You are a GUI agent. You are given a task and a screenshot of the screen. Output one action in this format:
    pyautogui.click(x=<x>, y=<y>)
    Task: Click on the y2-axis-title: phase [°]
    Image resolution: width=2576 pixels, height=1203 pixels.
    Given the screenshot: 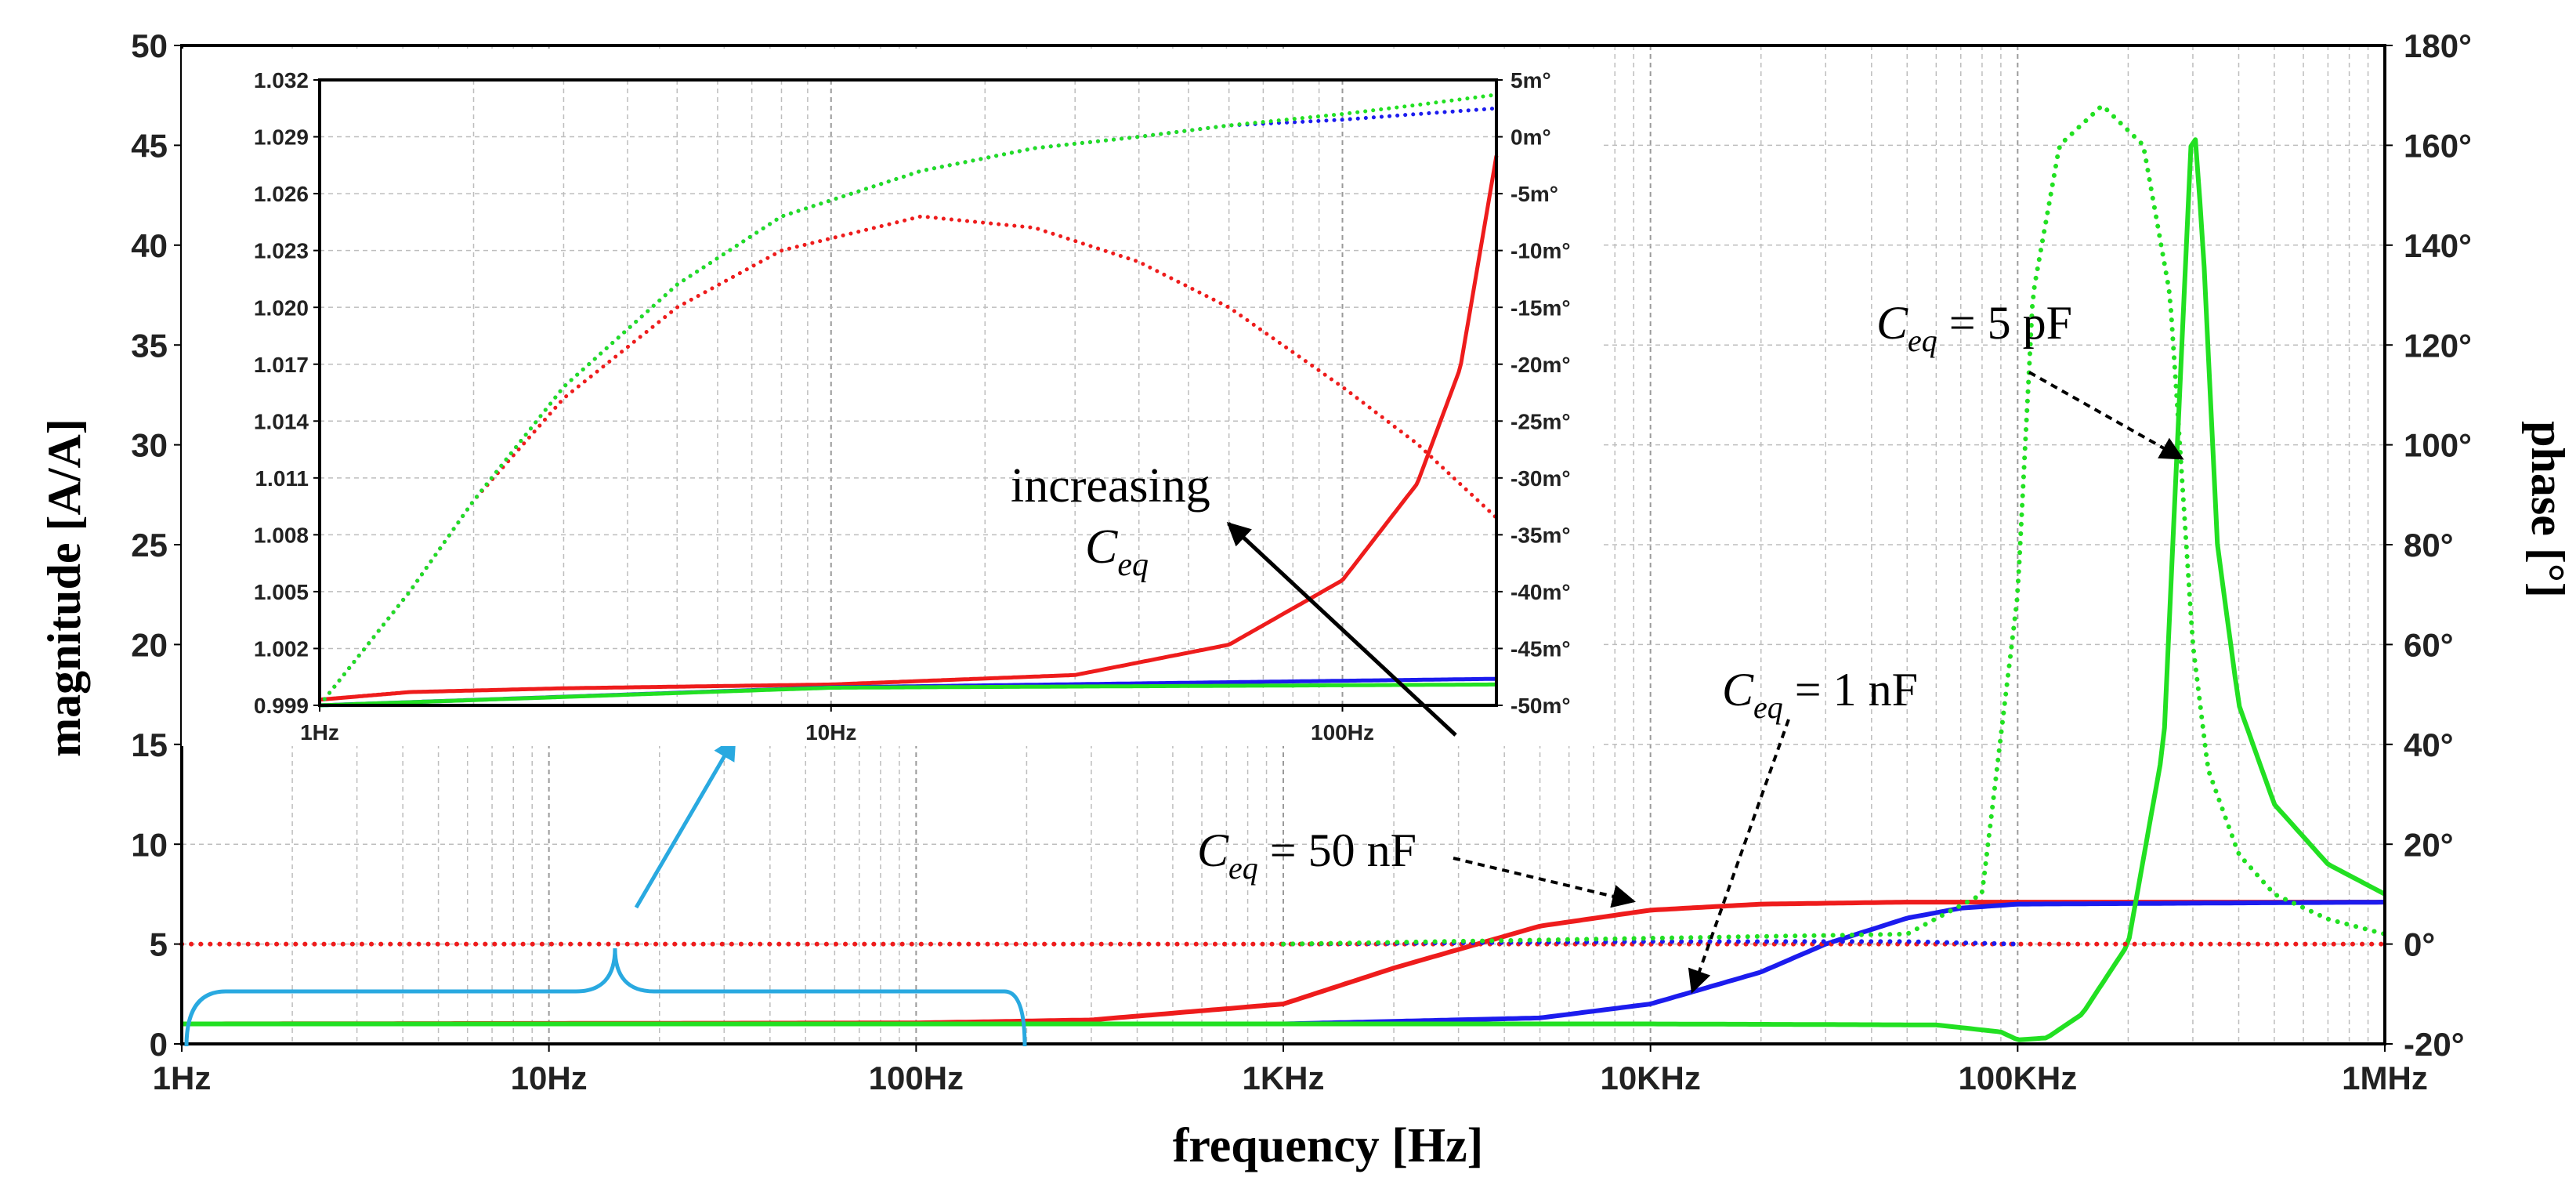 What is the action you would take?
    pyautogui.click(x=2548, y=510)
    